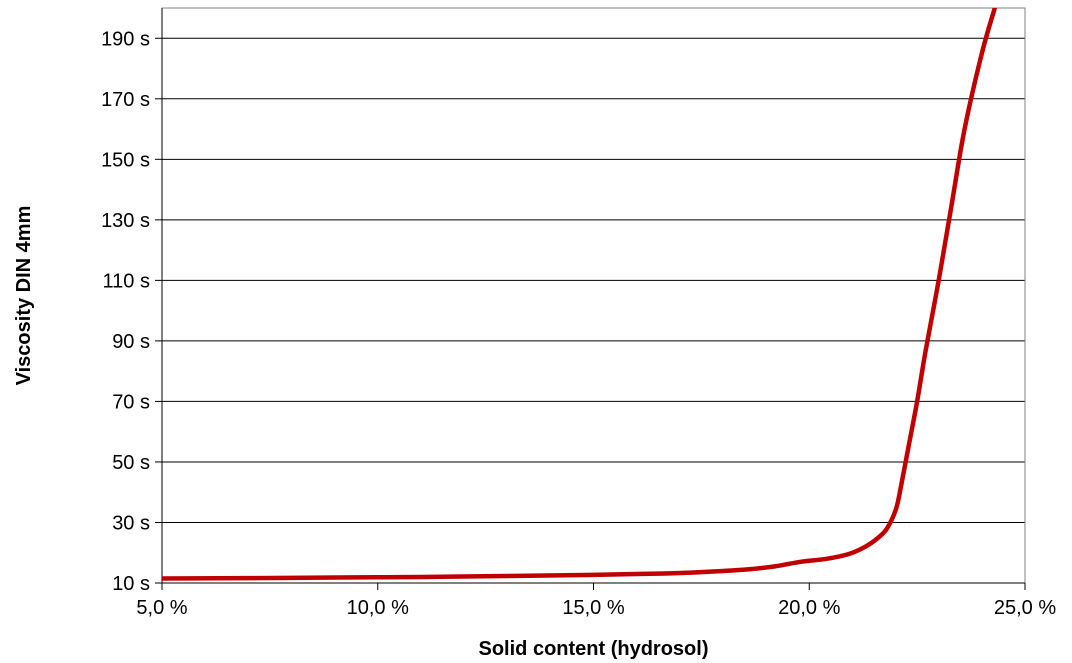 This screenshot has width=1072, height=663. I want to click on y-tick-label: 30 s, so click(131, 523).